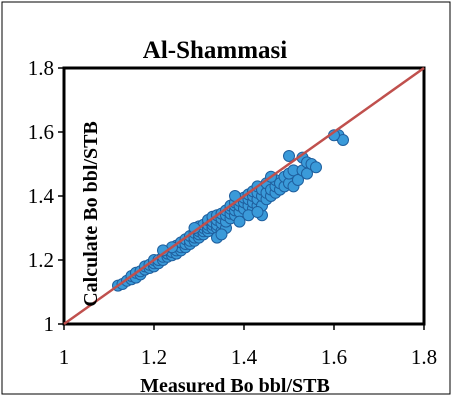 The image size is (452, 401). I want to click on x-axis-ticks: 1 1.2 1.4 1.6 1.8, so click(248, 346).